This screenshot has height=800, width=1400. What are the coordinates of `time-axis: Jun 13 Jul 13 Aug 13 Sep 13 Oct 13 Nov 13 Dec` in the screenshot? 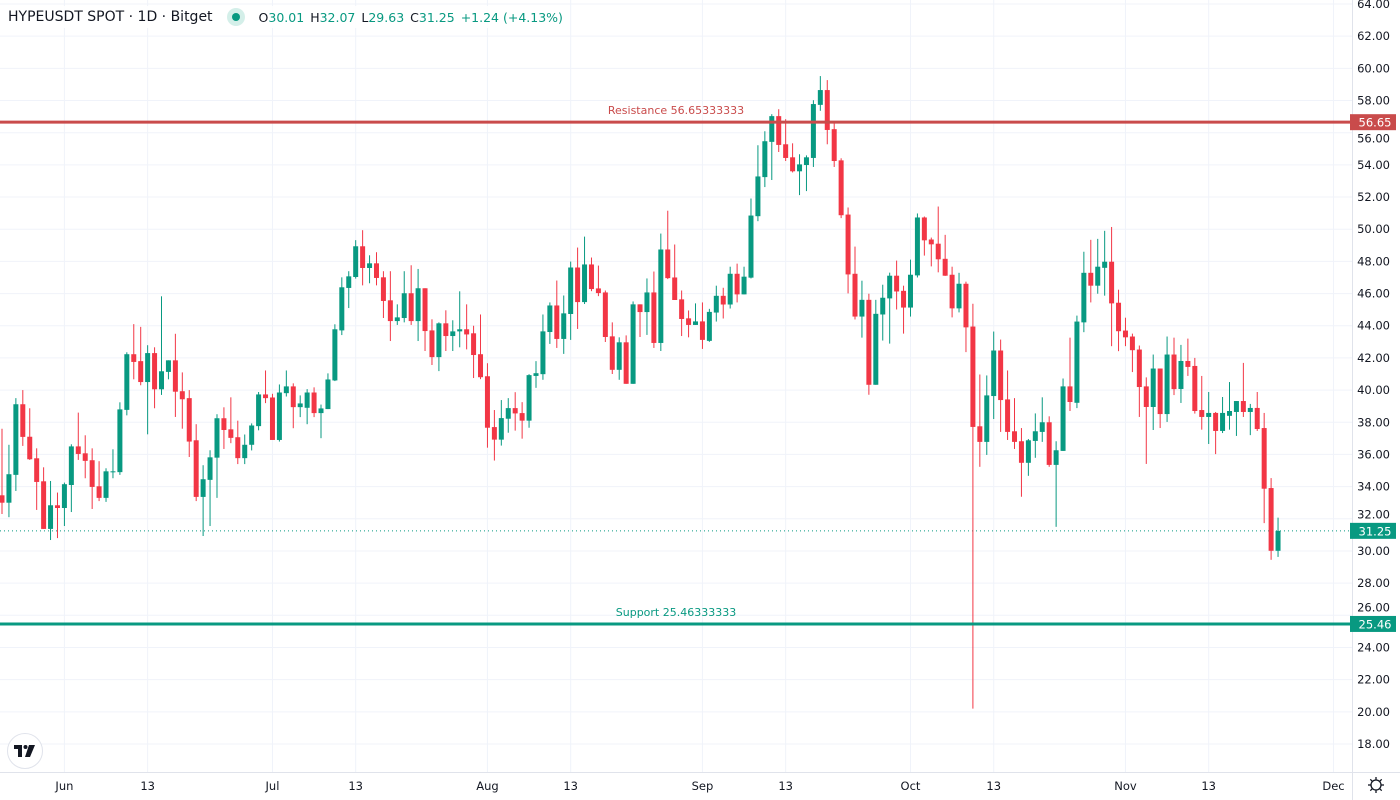 It's located at (699, 786).